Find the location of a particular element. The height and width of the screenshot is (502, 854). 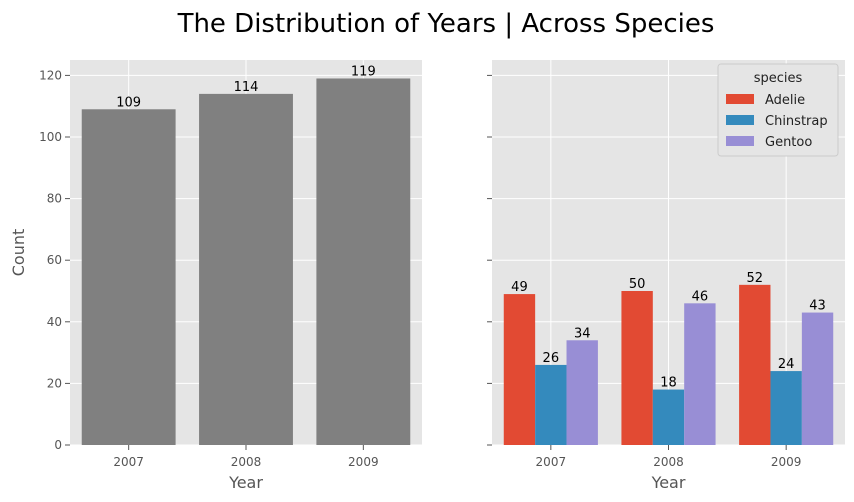

legend-title: species is located at coordinates (778, 78).